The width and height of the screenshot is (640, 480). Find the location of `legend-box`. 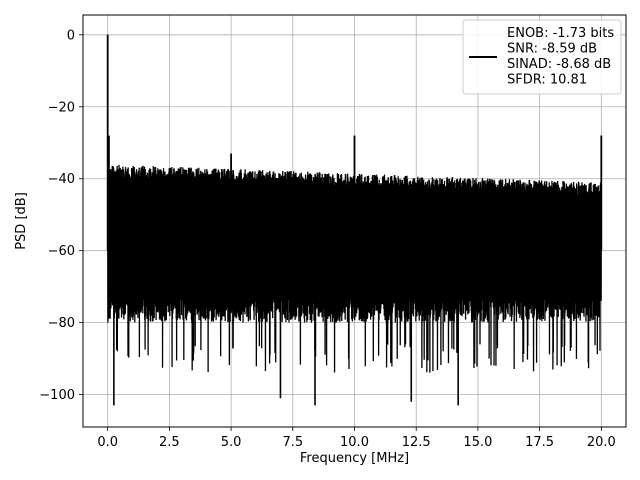

legend-box is located at coordinates (542, 57).